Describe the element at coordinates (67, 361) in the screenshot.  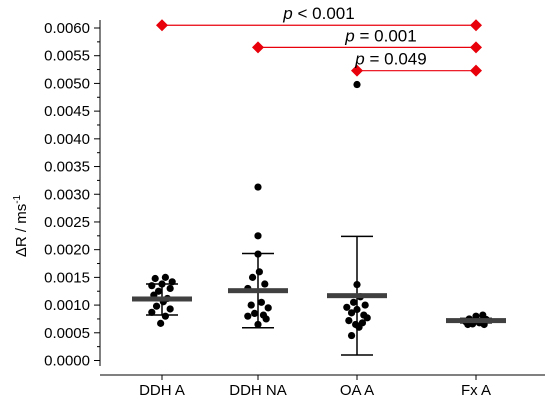
I see `y-tick-label: 0.0000` at that location.